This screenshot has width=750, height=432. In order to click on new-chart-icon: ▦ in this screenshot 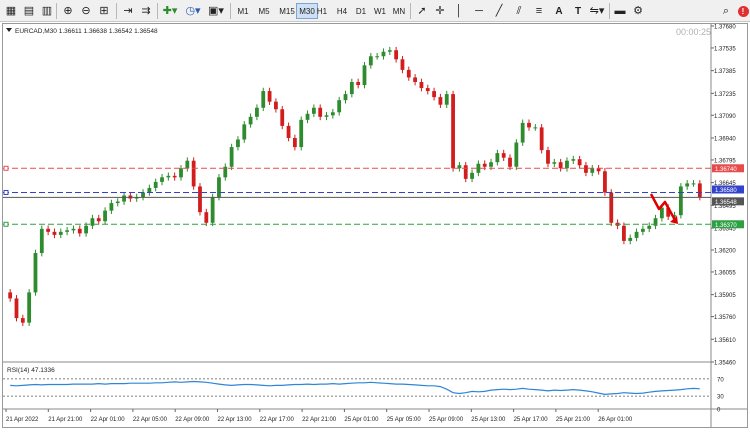, I will do `click(11, 11)`.